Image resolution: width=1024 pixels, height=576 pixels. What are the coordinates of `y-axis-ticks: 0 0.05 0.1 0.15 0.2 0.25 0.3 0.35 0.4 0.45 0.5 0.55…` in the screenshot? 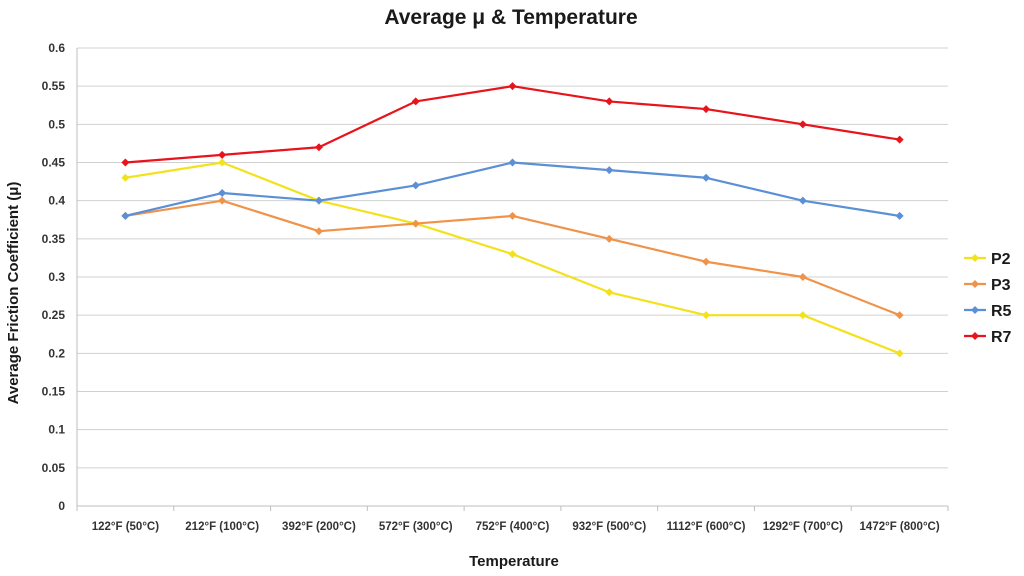 It's located at (54, 277).